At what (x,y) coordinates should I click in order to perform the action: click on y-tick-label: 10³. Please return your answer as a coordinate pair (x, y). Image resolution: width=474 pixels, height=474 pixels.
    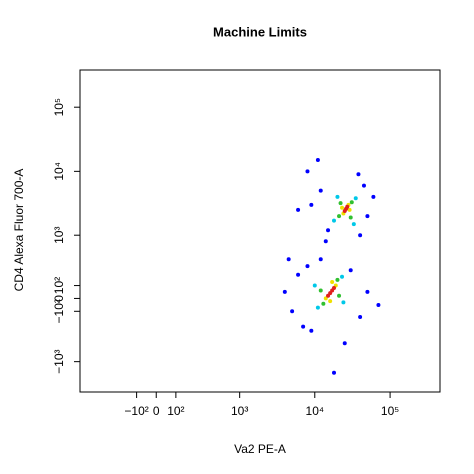
    Looking at the image, I should click on (59, 235).